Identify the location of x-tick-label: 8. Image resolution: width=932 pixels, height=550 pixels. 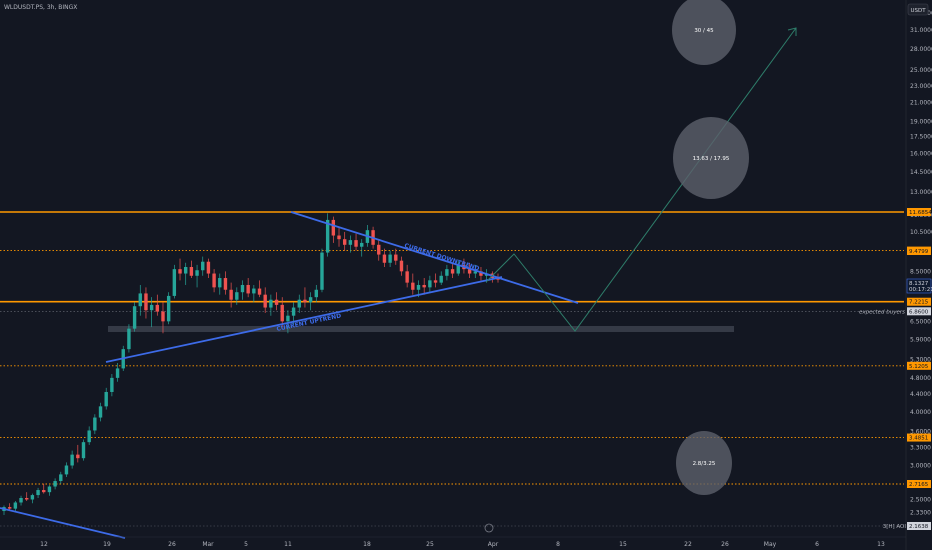
(558, 544).